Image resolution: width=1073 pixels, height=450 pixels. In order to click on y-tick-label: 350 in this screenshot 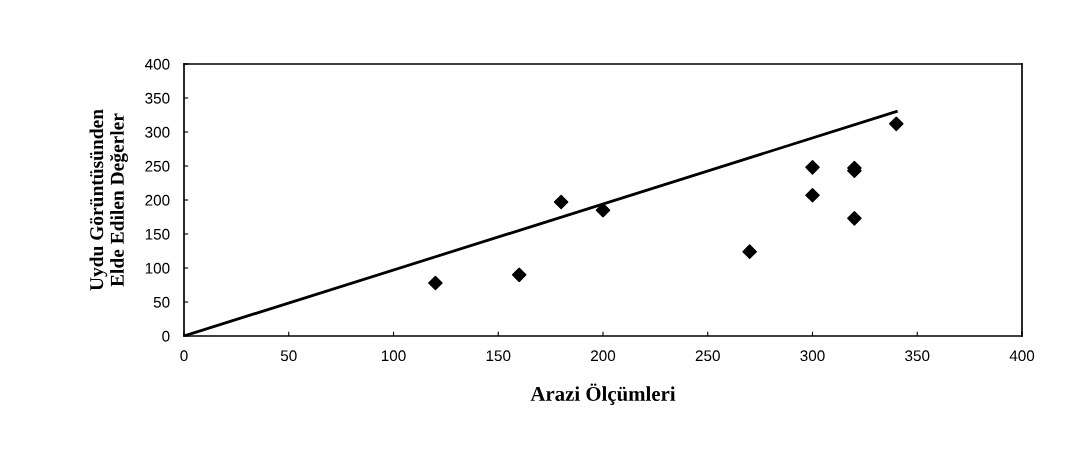, I will do `click(157, 98)`.